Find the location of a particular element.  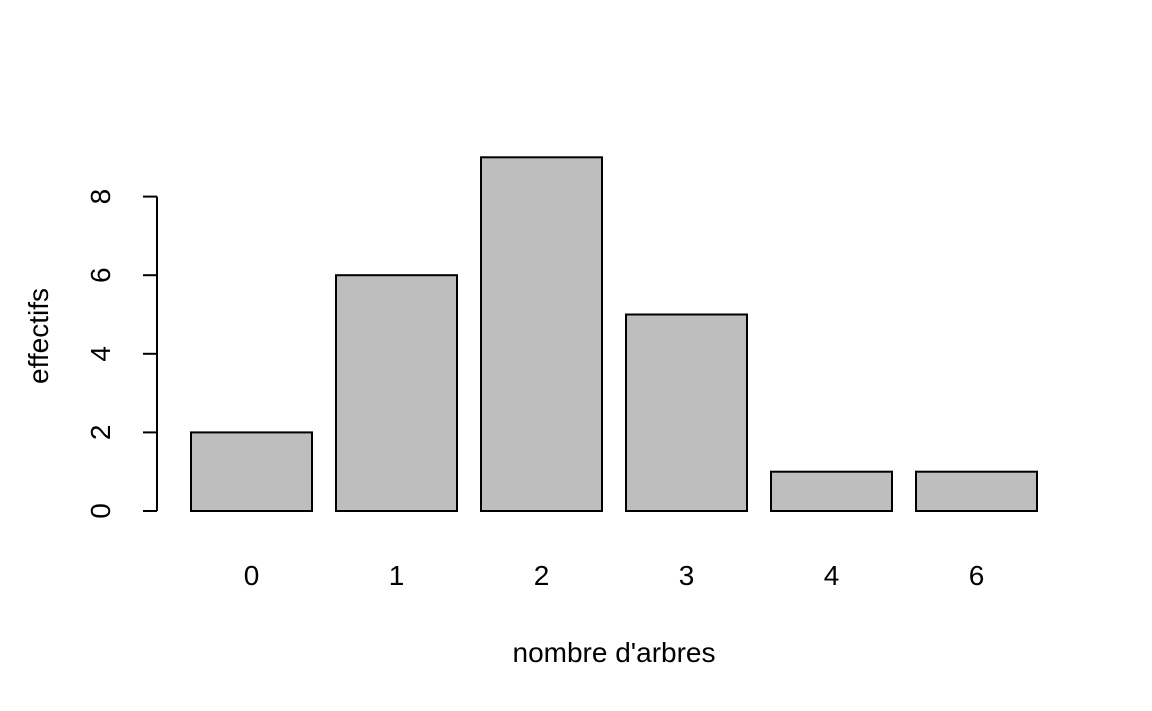

x-tick-label: 4 is located at coordinates (832, 575).